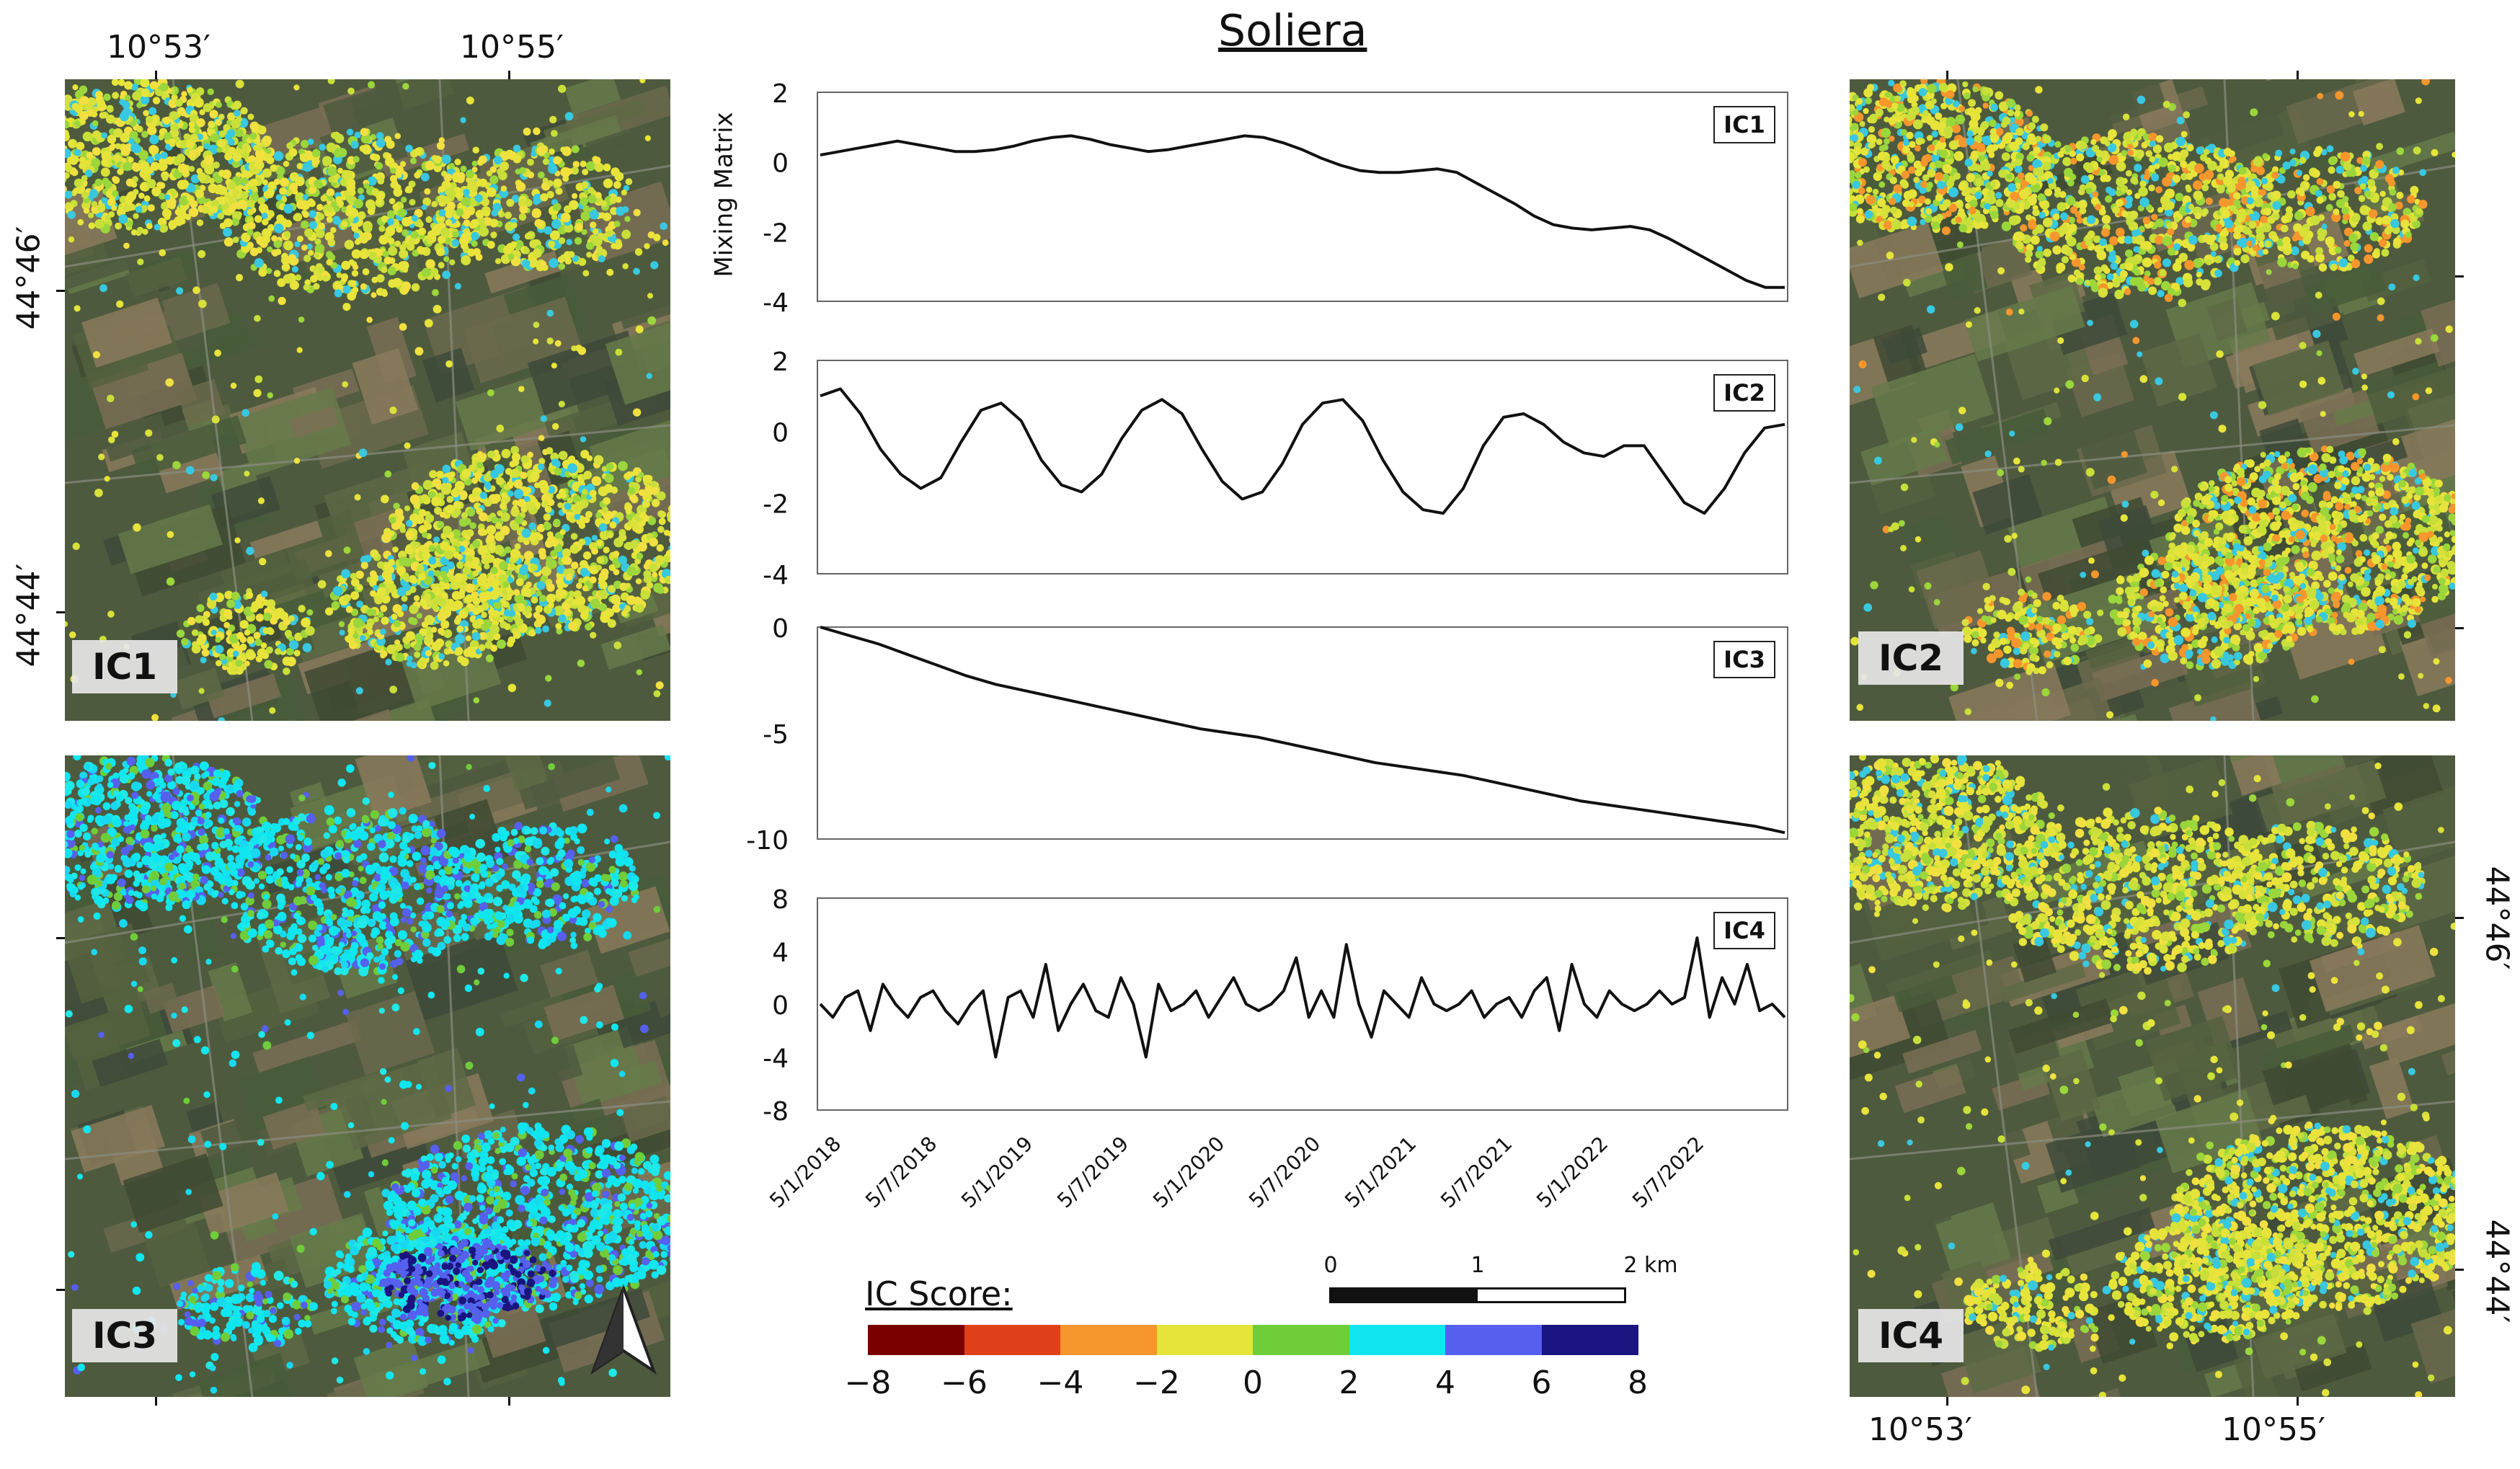  I want to click on ytick-label: 8, so click(780, 900).